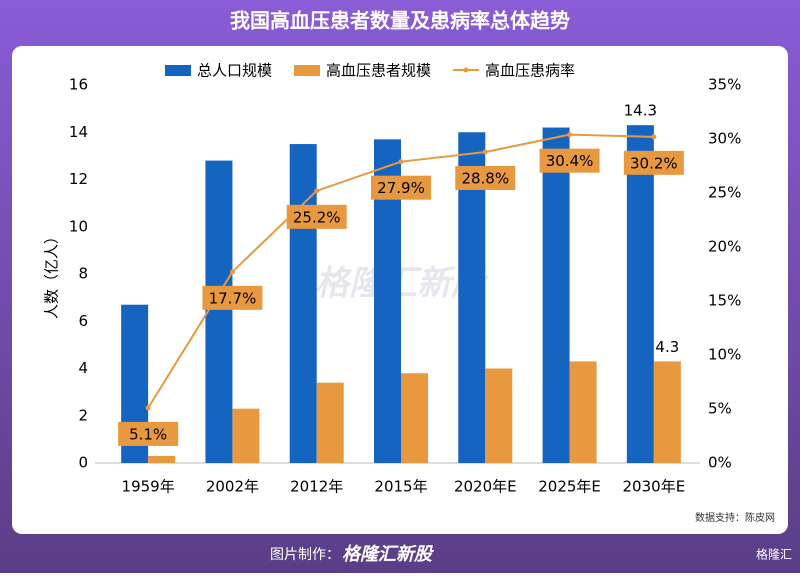 This screenshot has width=800, height=577. I want to click on y-tick-label: 14, so click(78, 132).